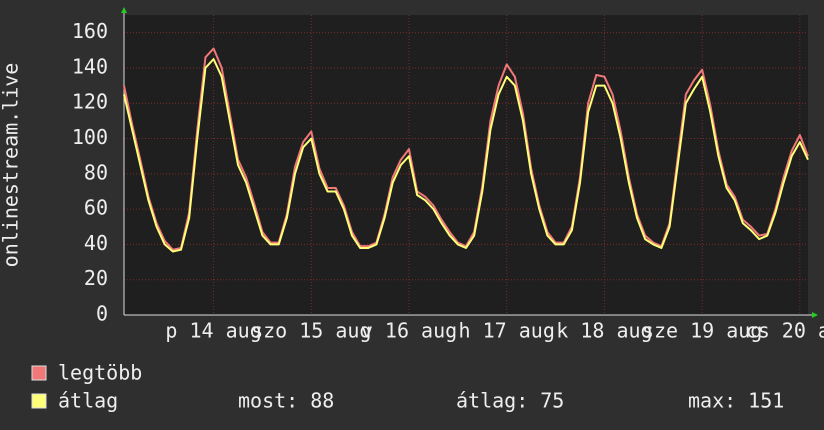  I want to click on legend-label: legtöbb, so click(100, 373).